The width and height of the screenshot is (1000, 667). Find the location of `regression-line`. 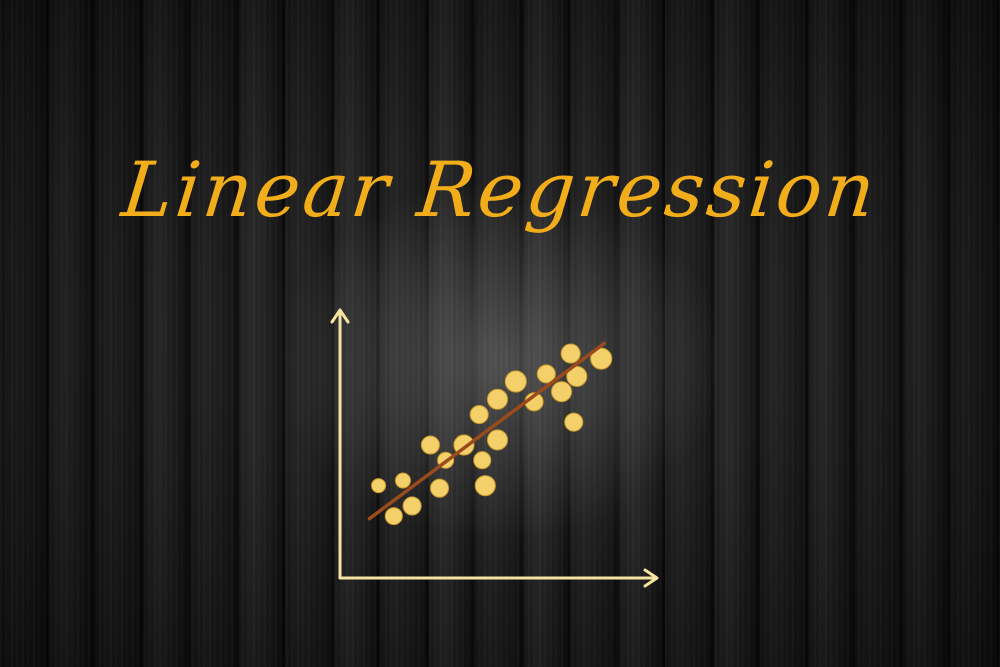

regression-line is located at coordinates (486, 431).